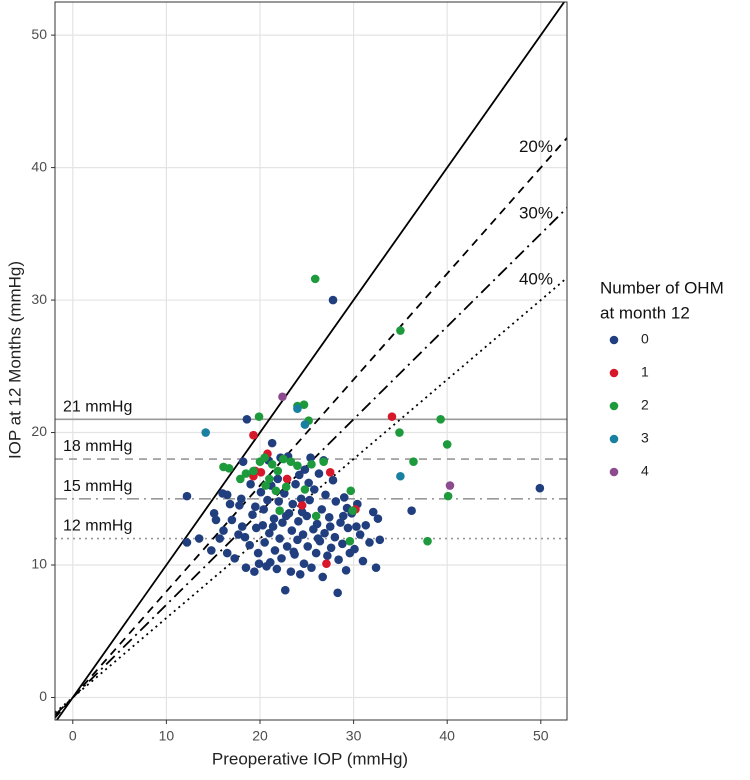  What do you see at coordinates (97, 407) in the screenshot?
I see `threshold-label: 21 mmHg` at bounding box center [97, 407].